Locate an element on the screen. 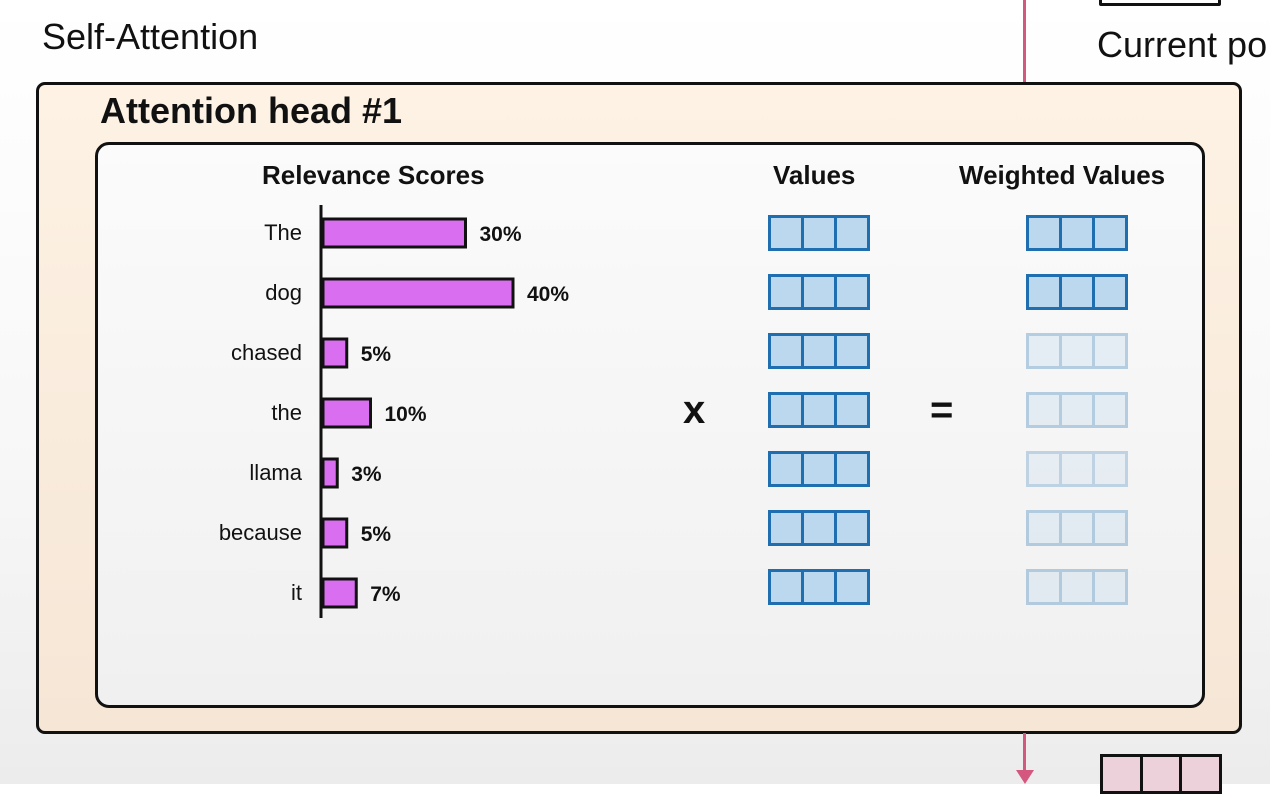 This screenshot has height=794, width=1270. top-vector is located at coordinates (1160, 3).